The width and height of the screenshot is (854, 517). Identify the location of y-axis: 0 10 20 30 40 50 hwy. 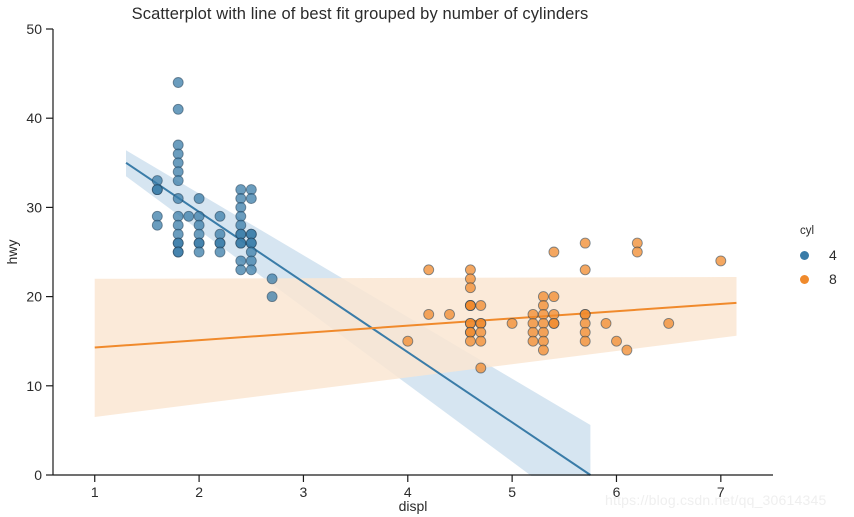
(29, 252).